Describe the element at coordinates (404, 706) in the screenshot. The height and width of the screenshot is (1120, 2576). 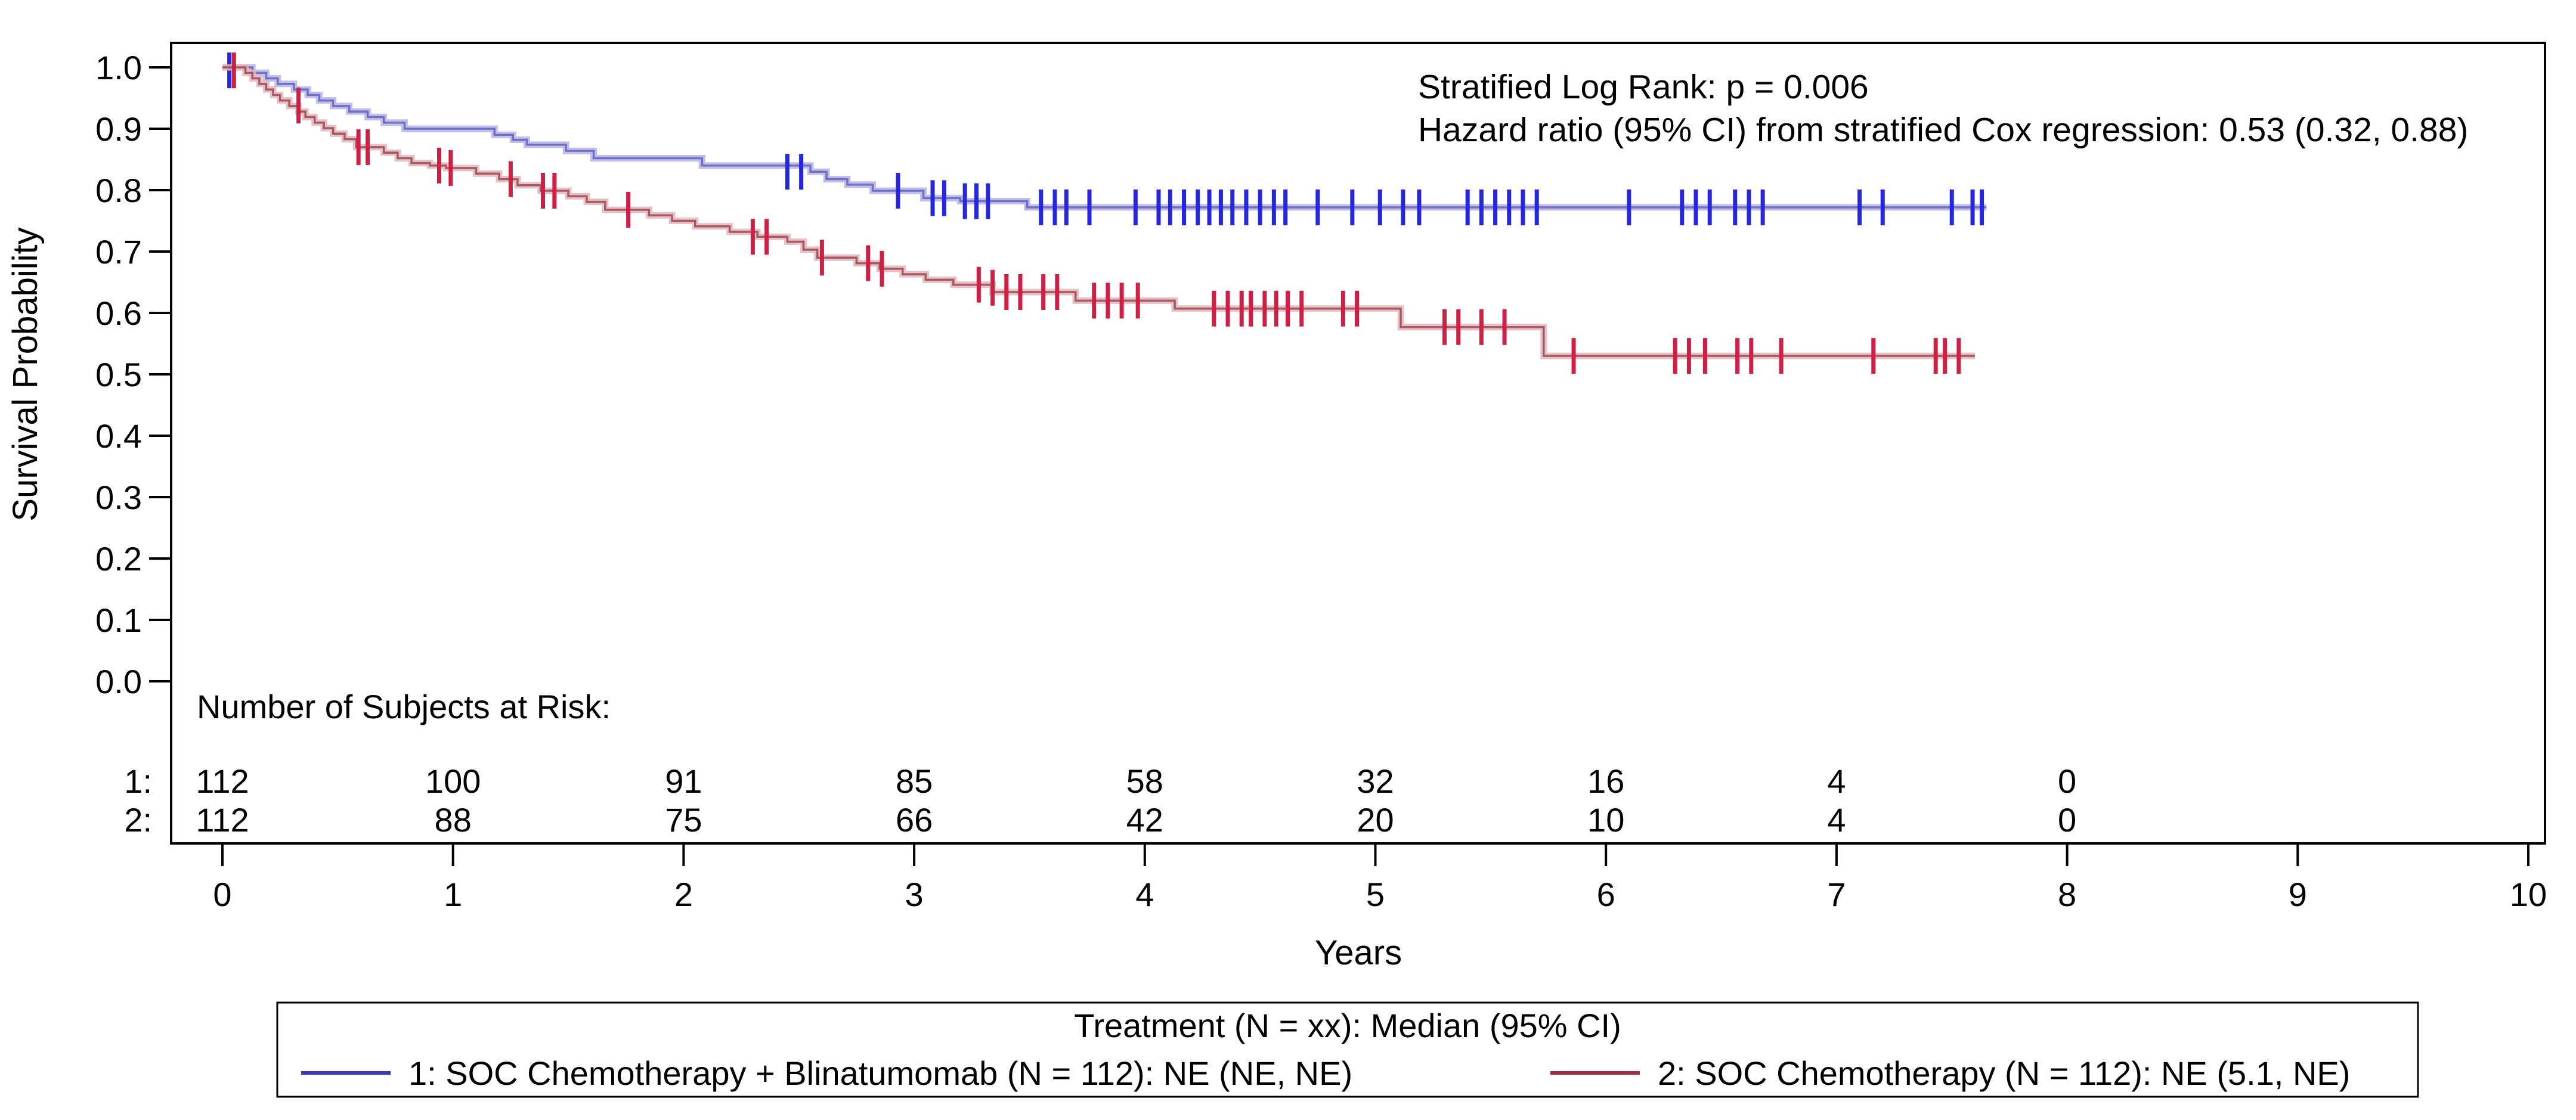
I see `risk-table-header: Number of Subjects at Risk:` at that location.